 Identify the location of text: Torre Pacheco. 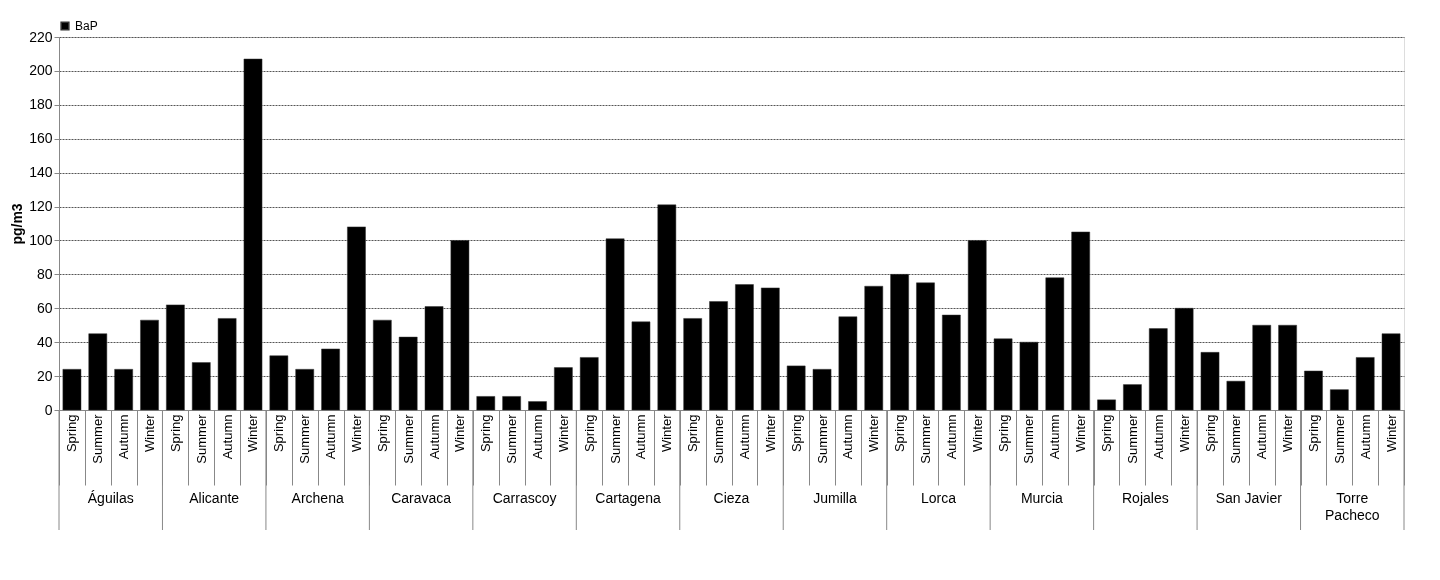
(1352, 506).